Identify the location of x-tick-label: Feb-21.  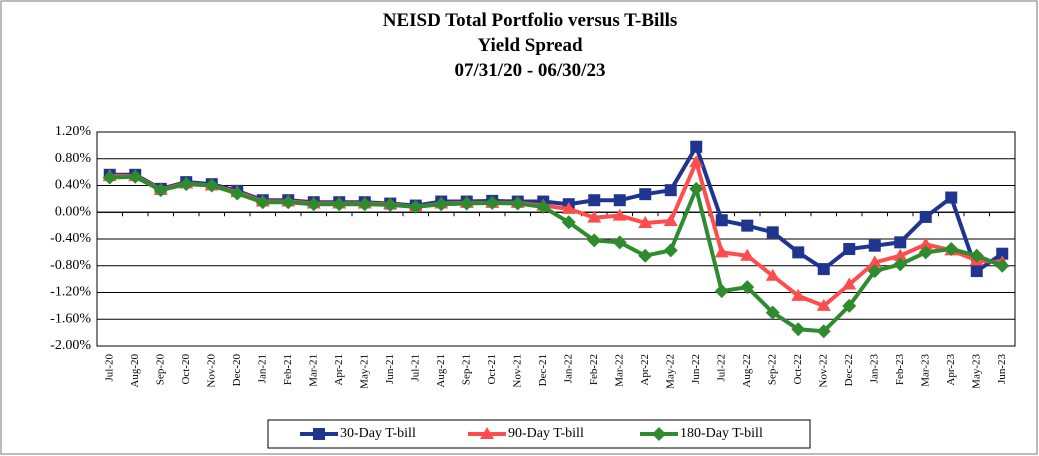
(288, 369).